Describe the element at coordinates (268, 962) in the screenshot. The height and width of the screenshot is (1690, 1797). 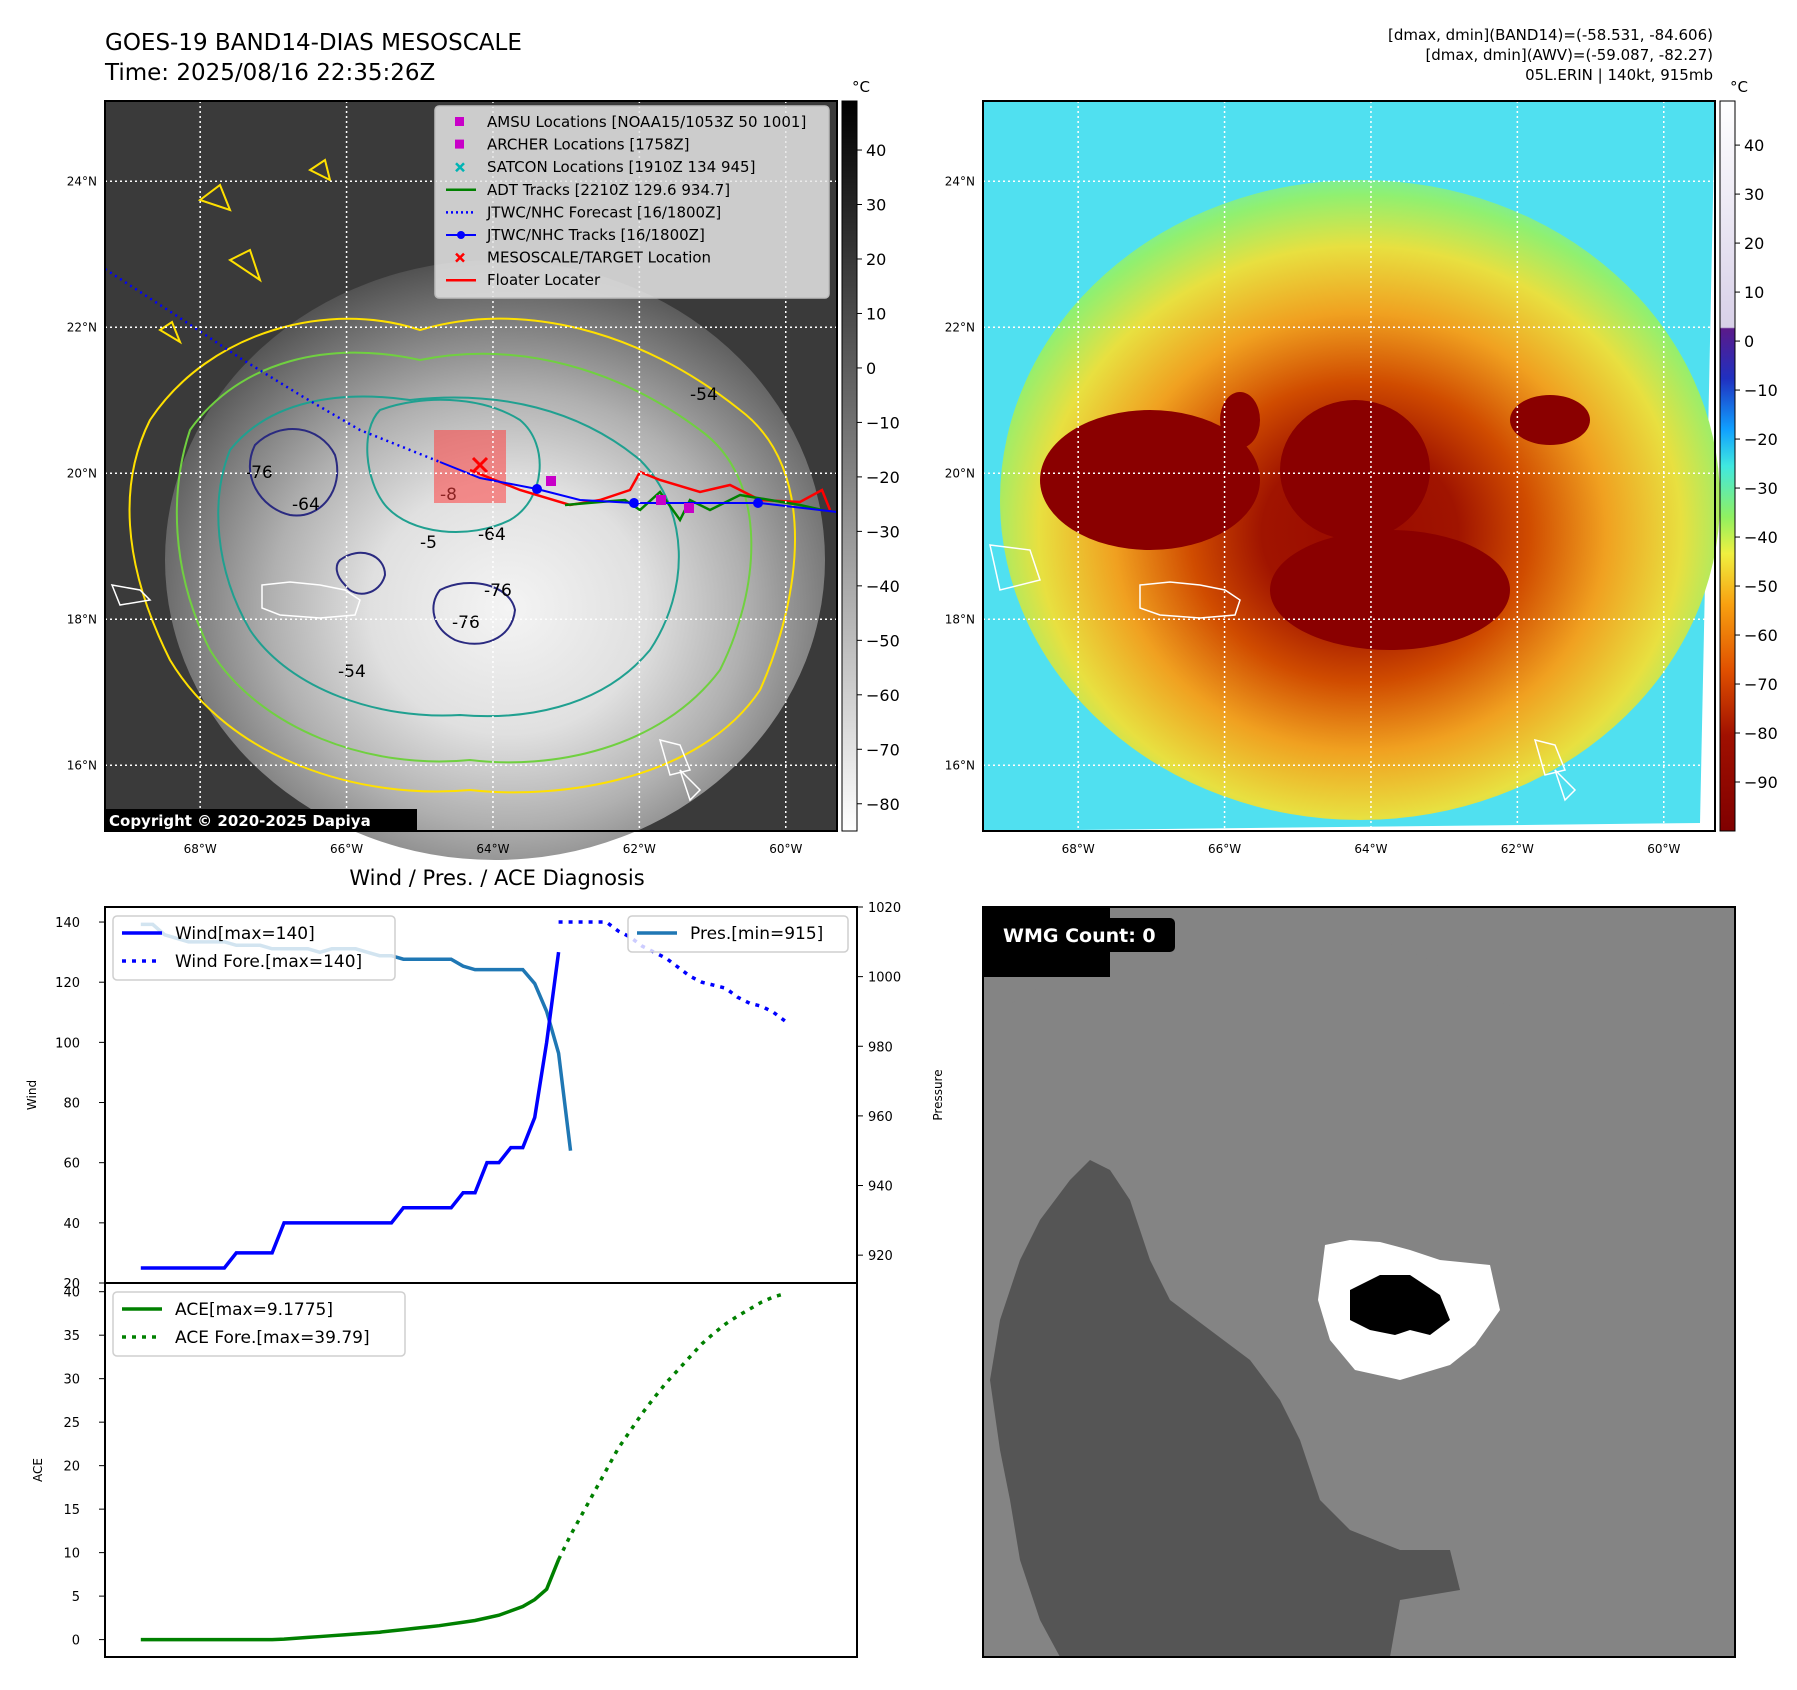
I see `legend-wind-fore-label: Wind Fore.[max=140]` at that location.